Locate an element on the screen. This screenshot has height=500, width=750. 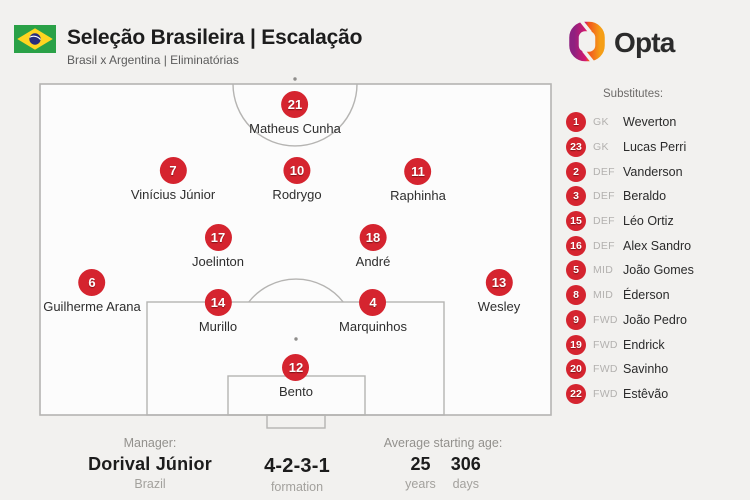
sub-number-badge: 8 is located at coordinates (576, 295).